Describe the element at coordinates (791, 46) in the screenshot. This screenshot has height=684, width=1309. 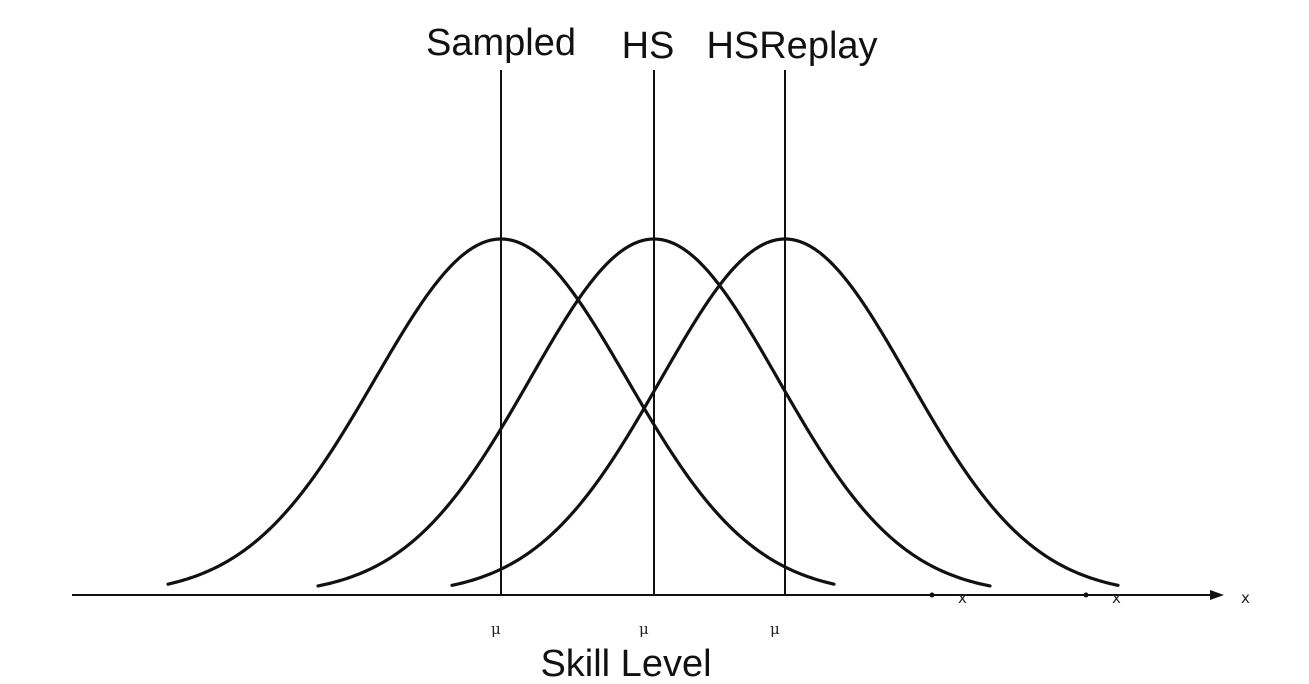
I see `hsreplay-label: HSReplay` at that location.